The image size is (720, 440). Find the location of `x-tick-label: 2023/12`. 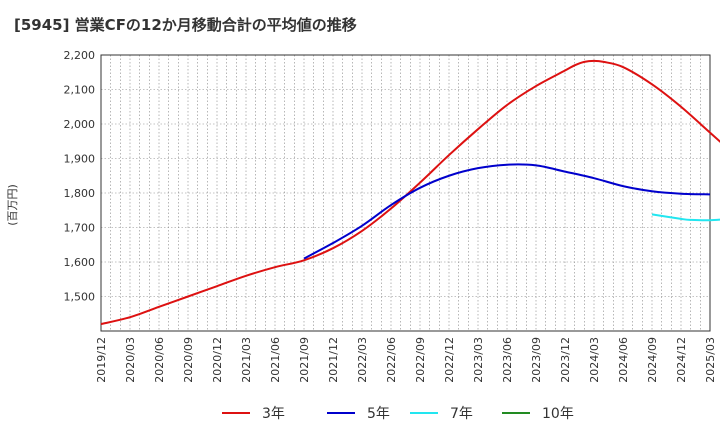

x-tick-label: 2023/12 is located at coordinates (565, 360).